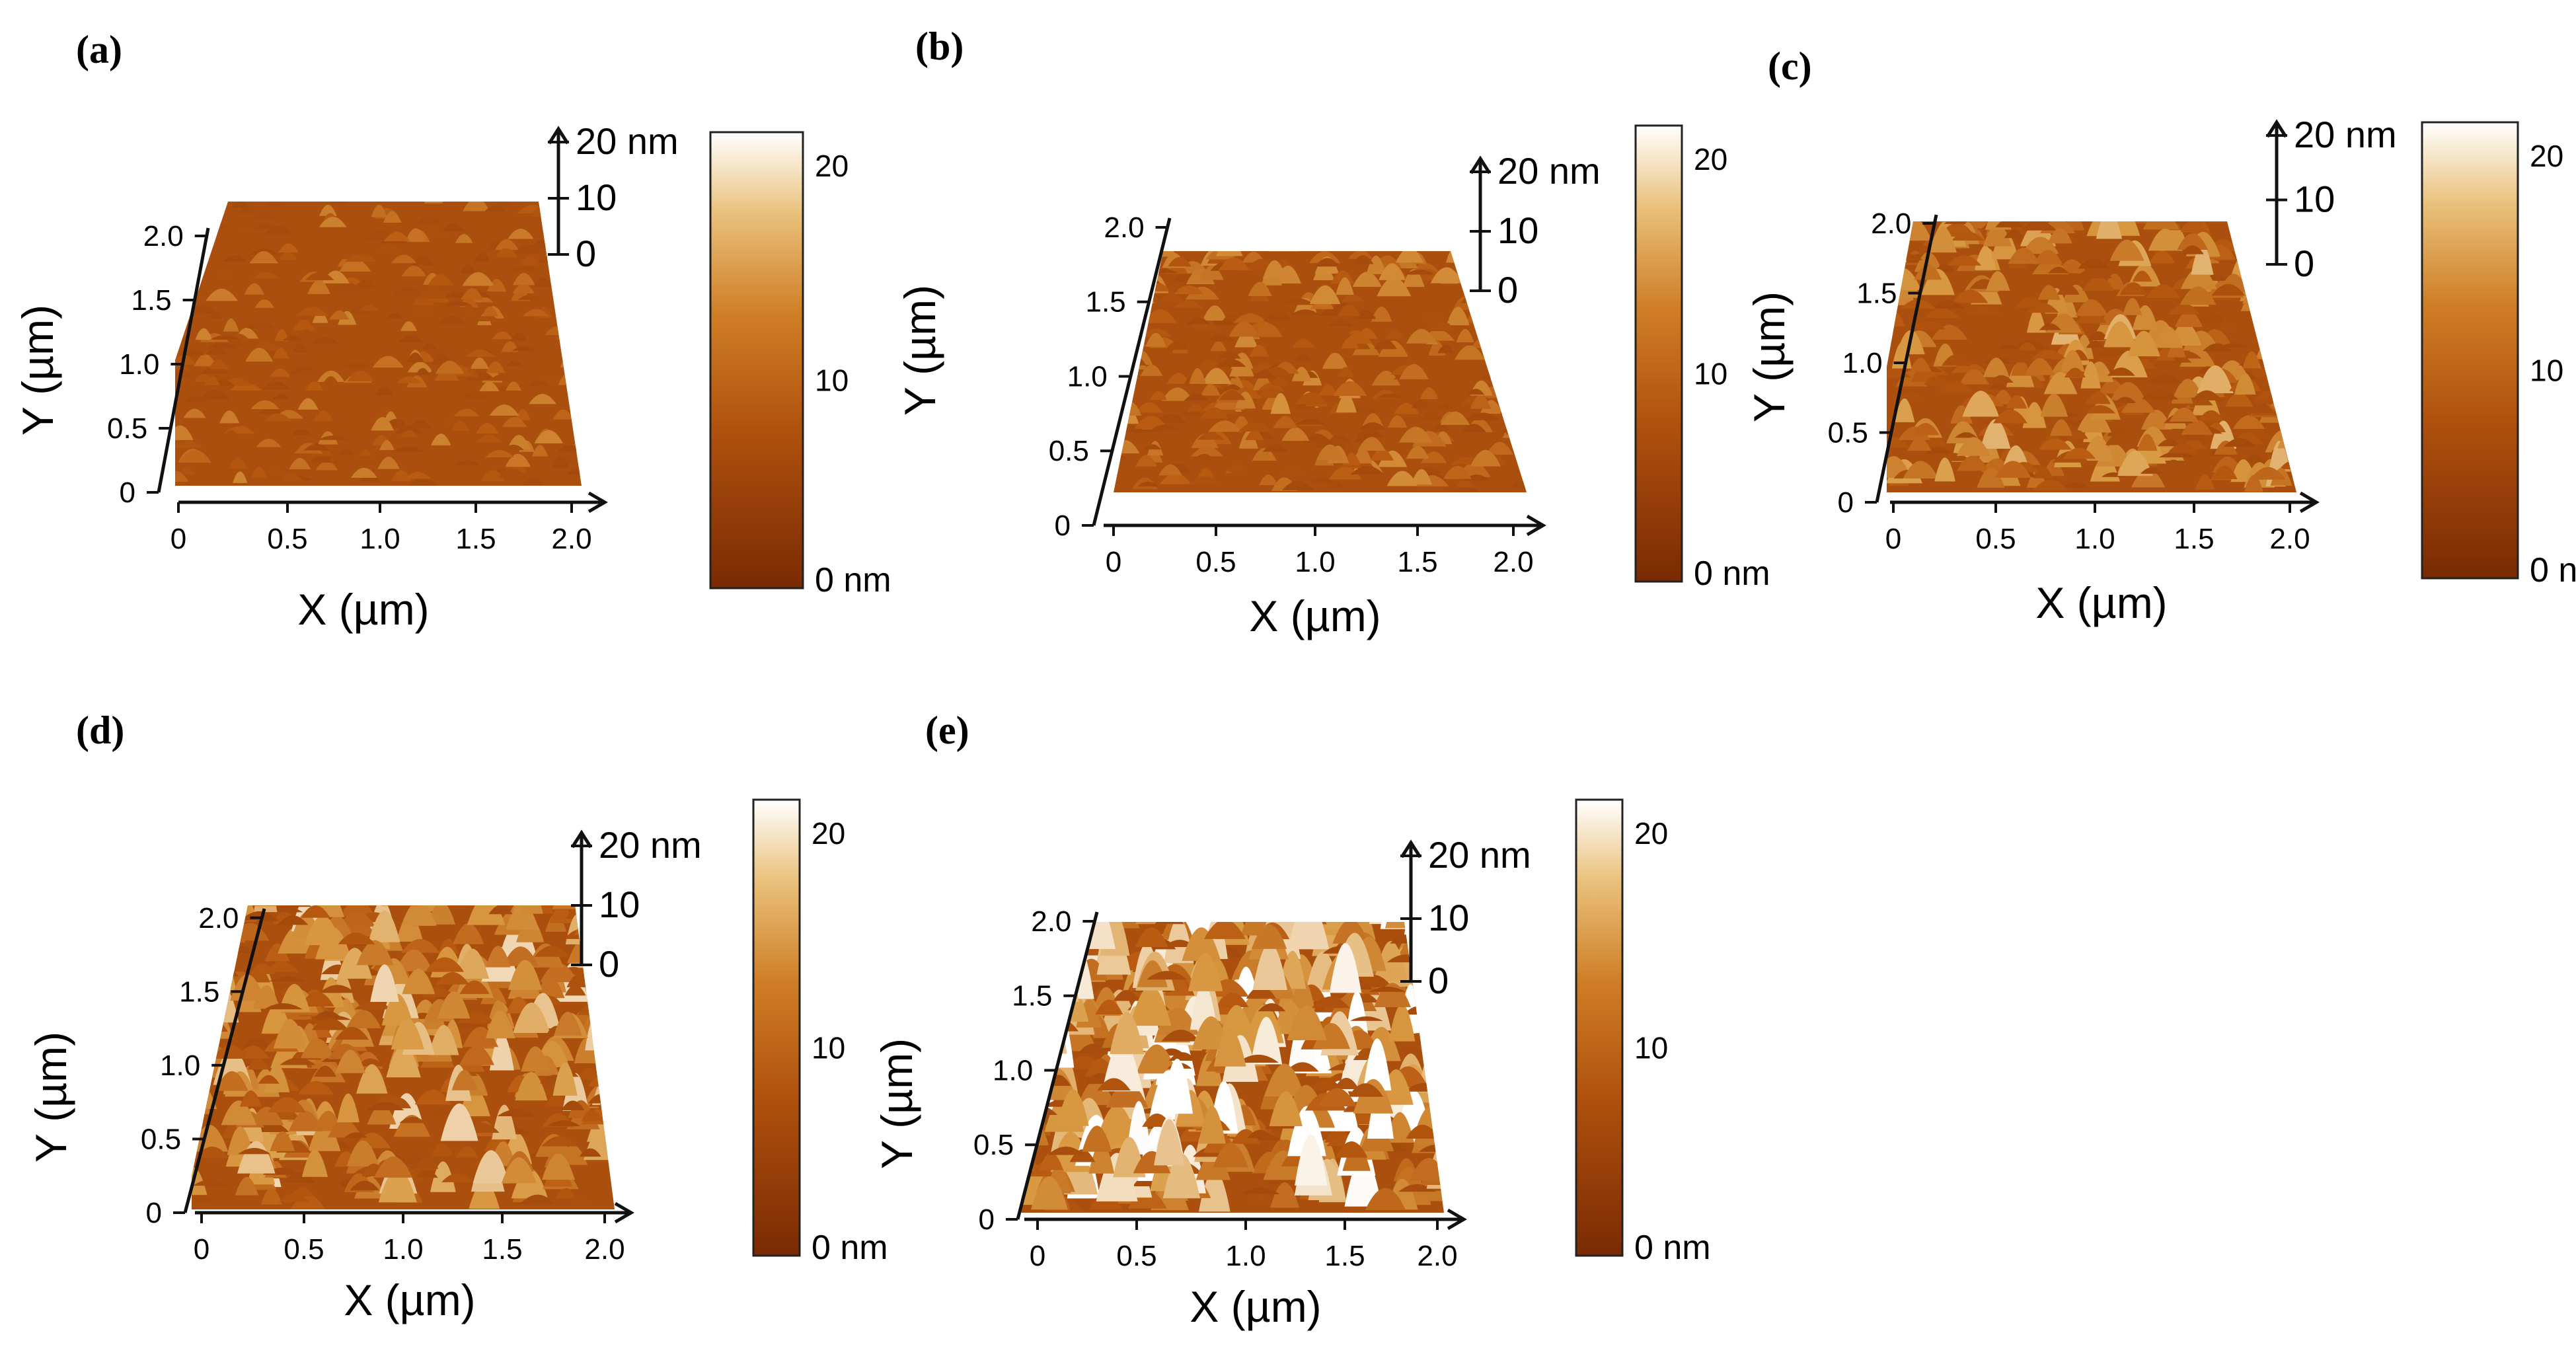  Describe the element at coordinates (619, 904) in the screenshot. I see `z-tick-label: 10` at that location.